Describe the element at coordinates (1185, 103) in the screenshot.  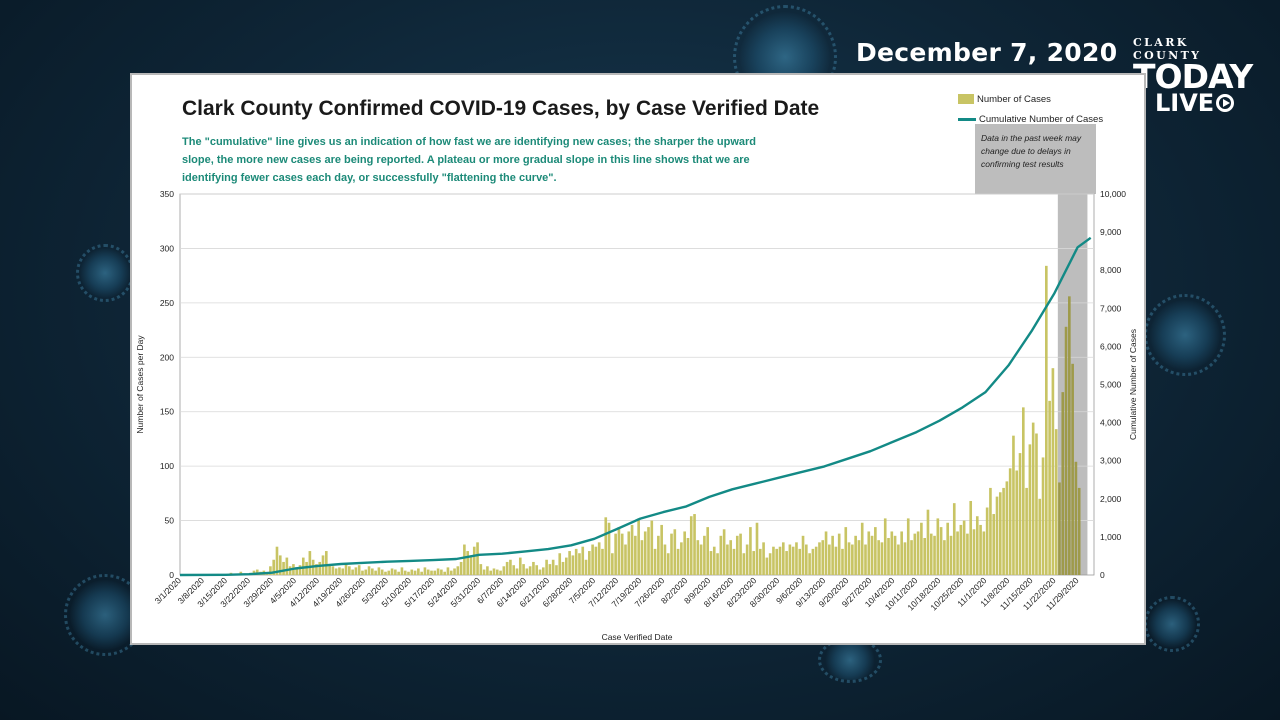
I see `logo-live: LIVE` at that location.